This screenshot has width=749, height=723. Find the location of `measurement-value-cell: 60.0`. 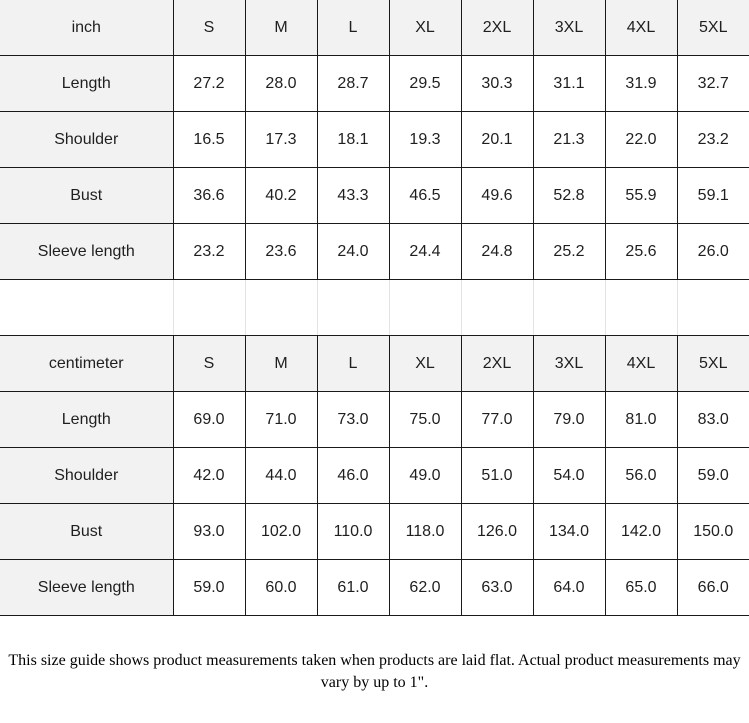

measurement-value-cell: 60.0 is located at coordinates (281, 587).